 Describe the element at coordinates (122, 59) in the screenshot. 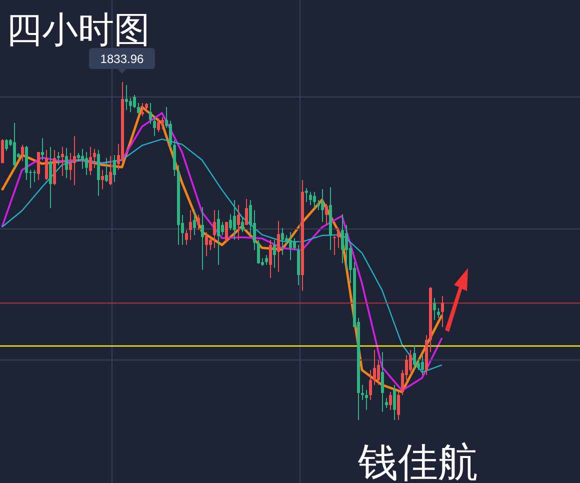

I see `annotation: 1833.96` at that location.